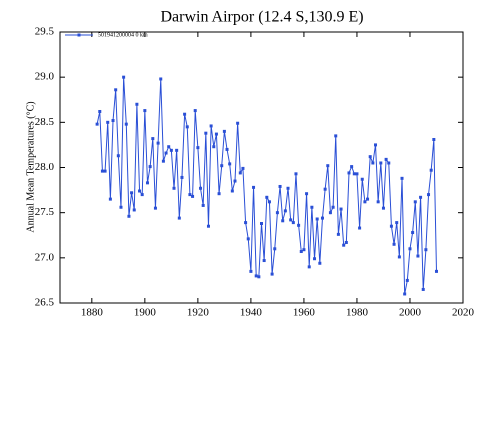 This screenshot has height=429, width=500. I want to click on x-tick-label: 2020, so click(463, 313).